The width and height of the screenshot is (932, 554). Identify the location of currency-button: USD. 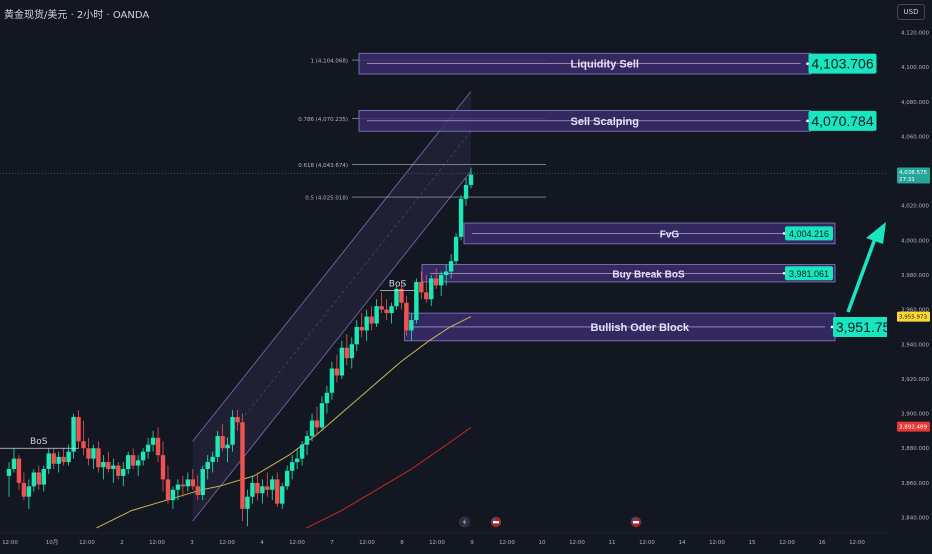
(911, 12).